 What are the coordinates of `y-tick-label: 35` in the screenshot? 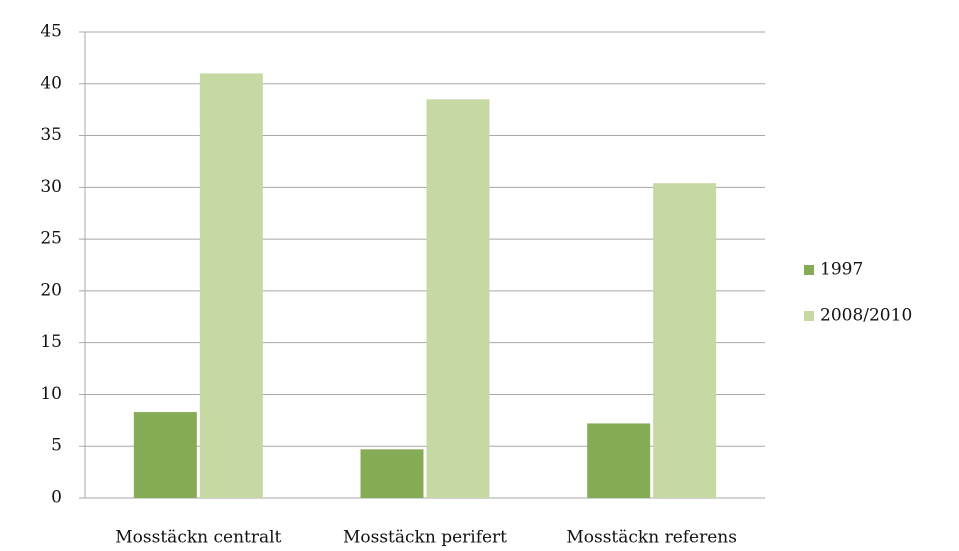 It's located at (51, 135).